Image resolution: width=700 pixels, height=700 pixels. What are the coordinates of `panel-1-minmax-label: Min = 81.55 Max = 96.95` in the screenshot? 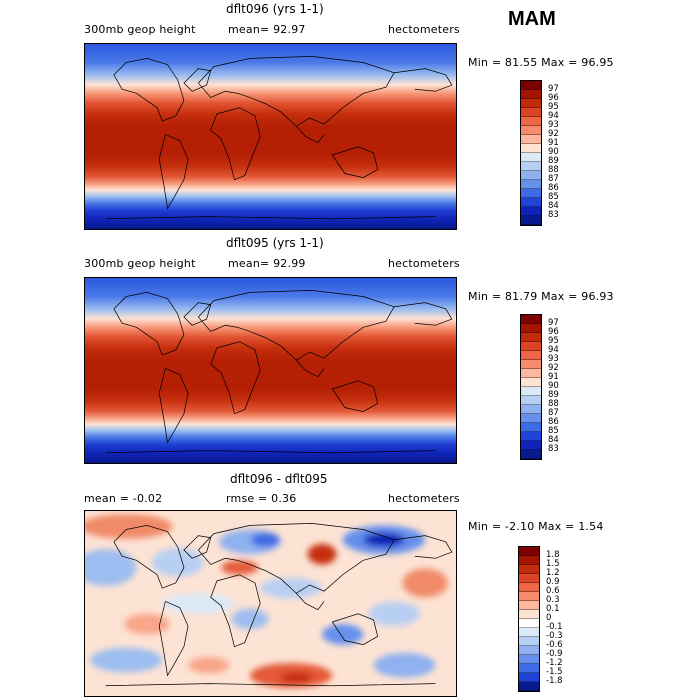 It's located at (541, 62).